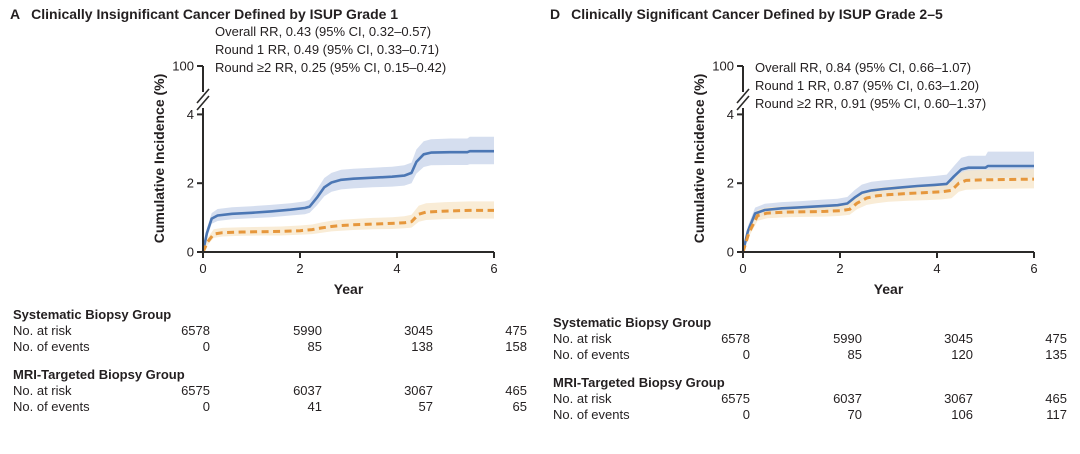  I want to click on rr-annotation-line: Round 1 RR, 0.87 (95% CI, 0.63–1.20), so click(867, 85).